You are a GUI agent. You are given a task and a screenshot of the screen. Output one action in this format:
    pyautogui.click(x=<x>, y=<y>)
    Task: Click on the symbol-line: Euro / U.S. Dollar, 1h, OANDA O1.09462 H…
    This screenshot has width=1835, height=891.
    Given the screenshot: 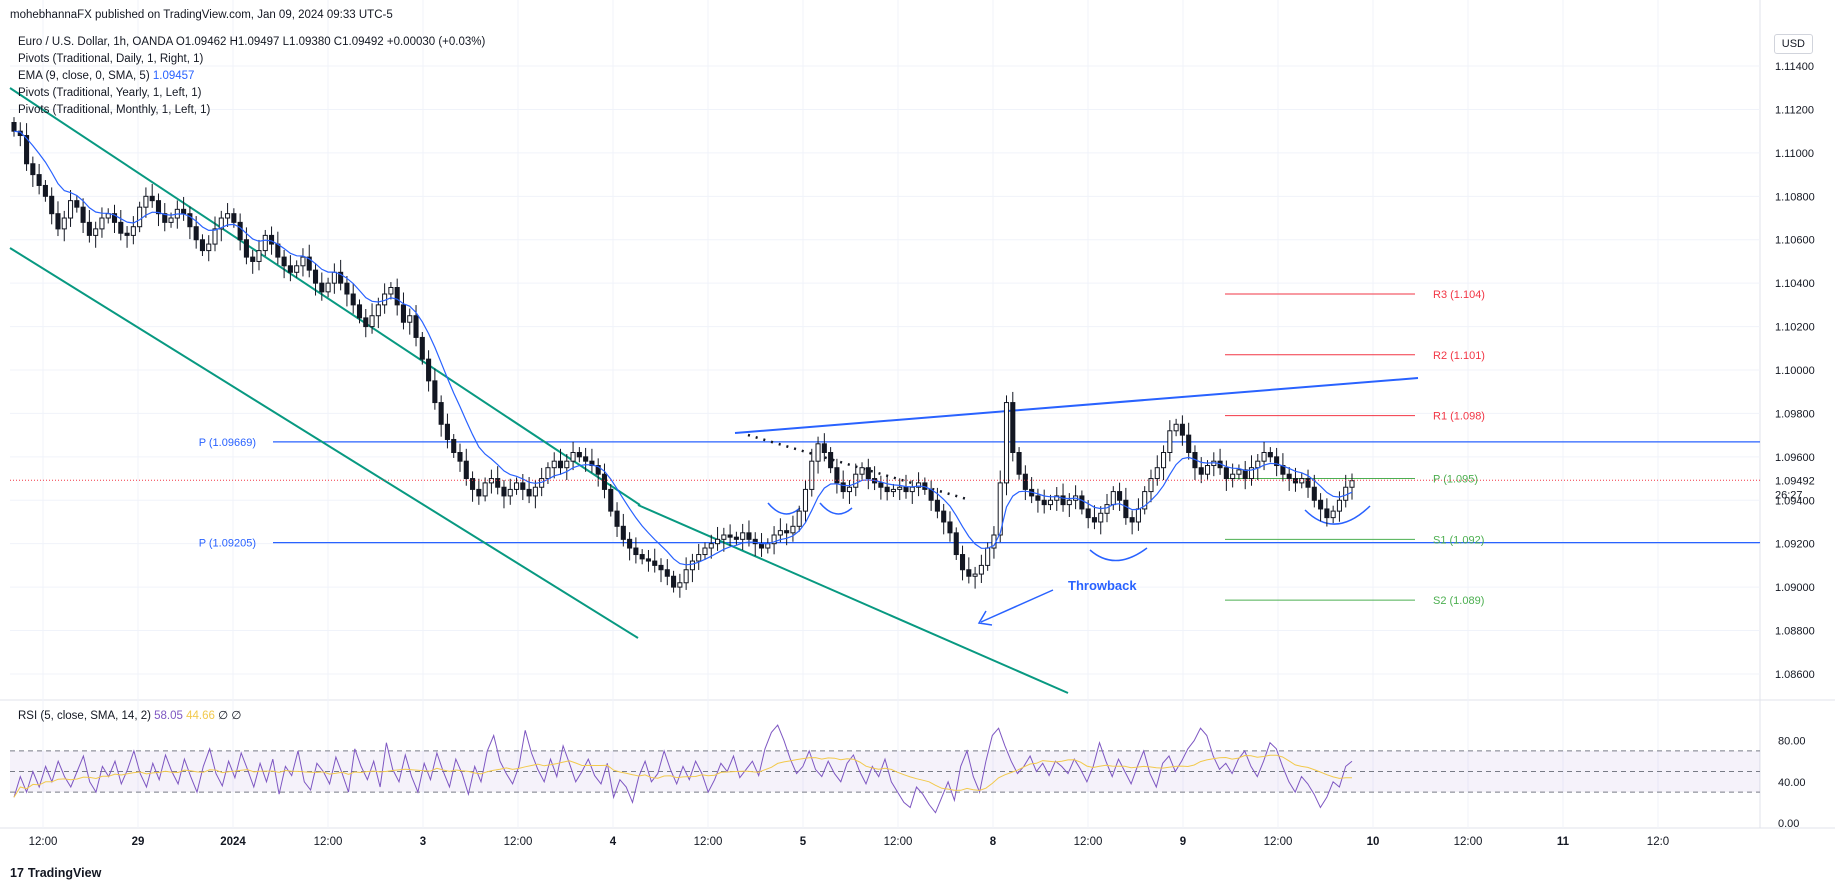 What is the action you would take?
    pyautogui.click(x=252, y=42)
    